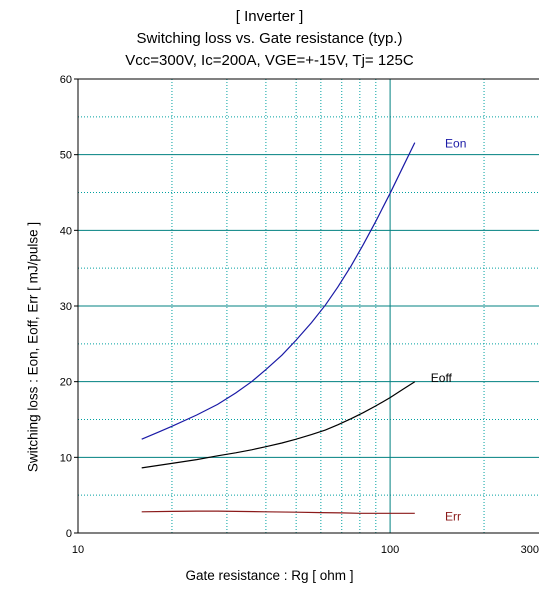 The width and height of the screenshot is (539, 589). I want to click on series-label-eon: Eon, so click(455, 143).